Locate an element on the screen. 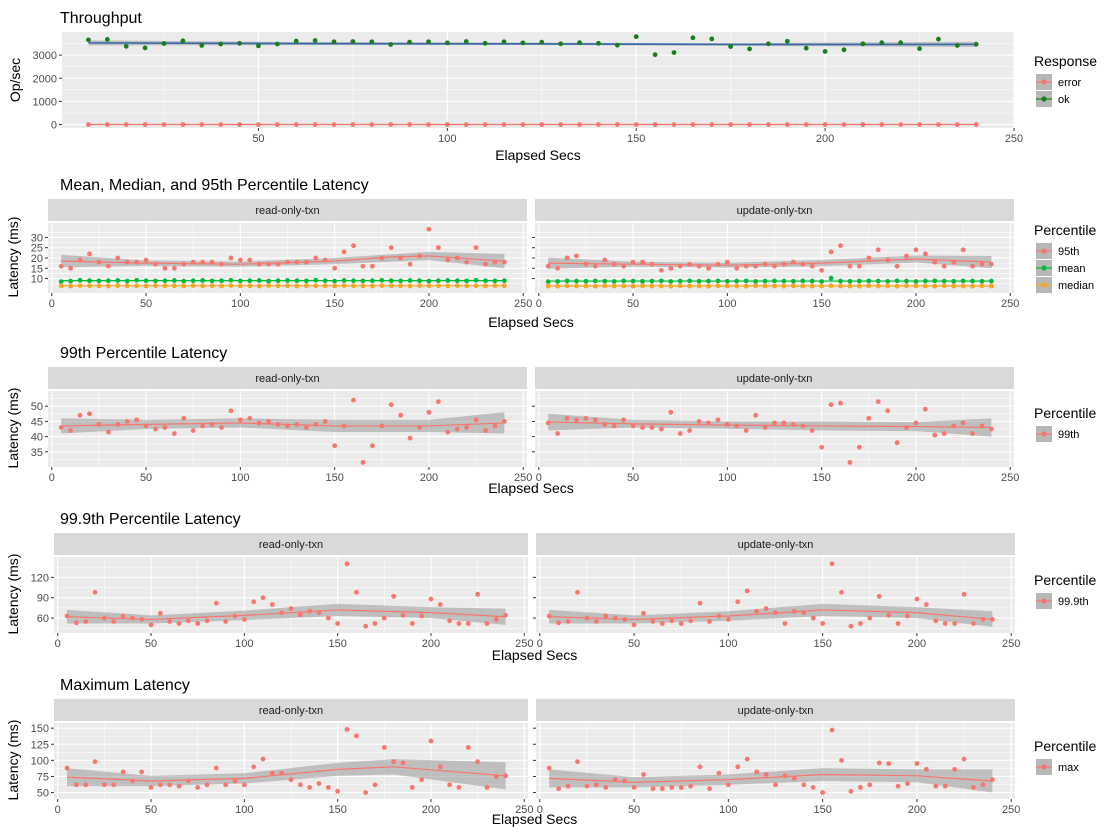 This screenshot has width=1106, height=832. x-tick-label: 150 is located at coordinates (334, 478).